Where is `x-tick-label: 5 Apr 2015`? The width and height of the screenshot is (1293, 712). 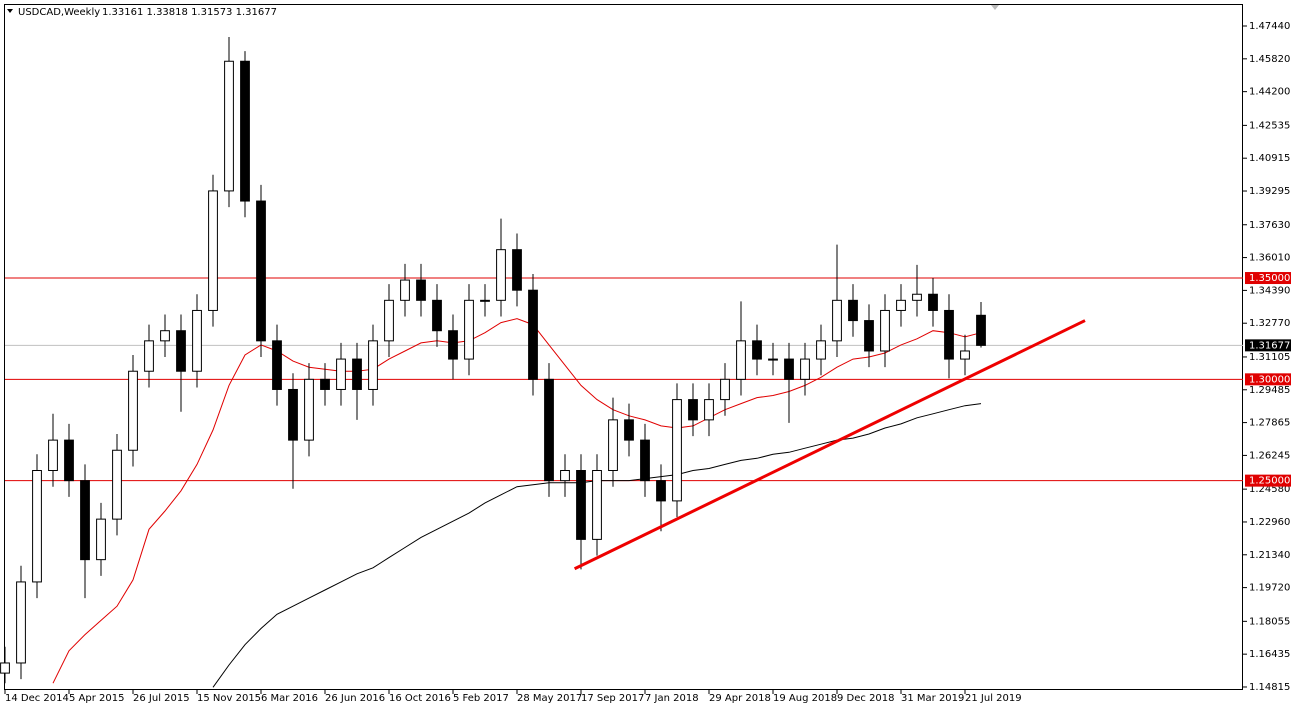 x-tick-label: 5 Apr 2015 is located at coordinates (96, 698).